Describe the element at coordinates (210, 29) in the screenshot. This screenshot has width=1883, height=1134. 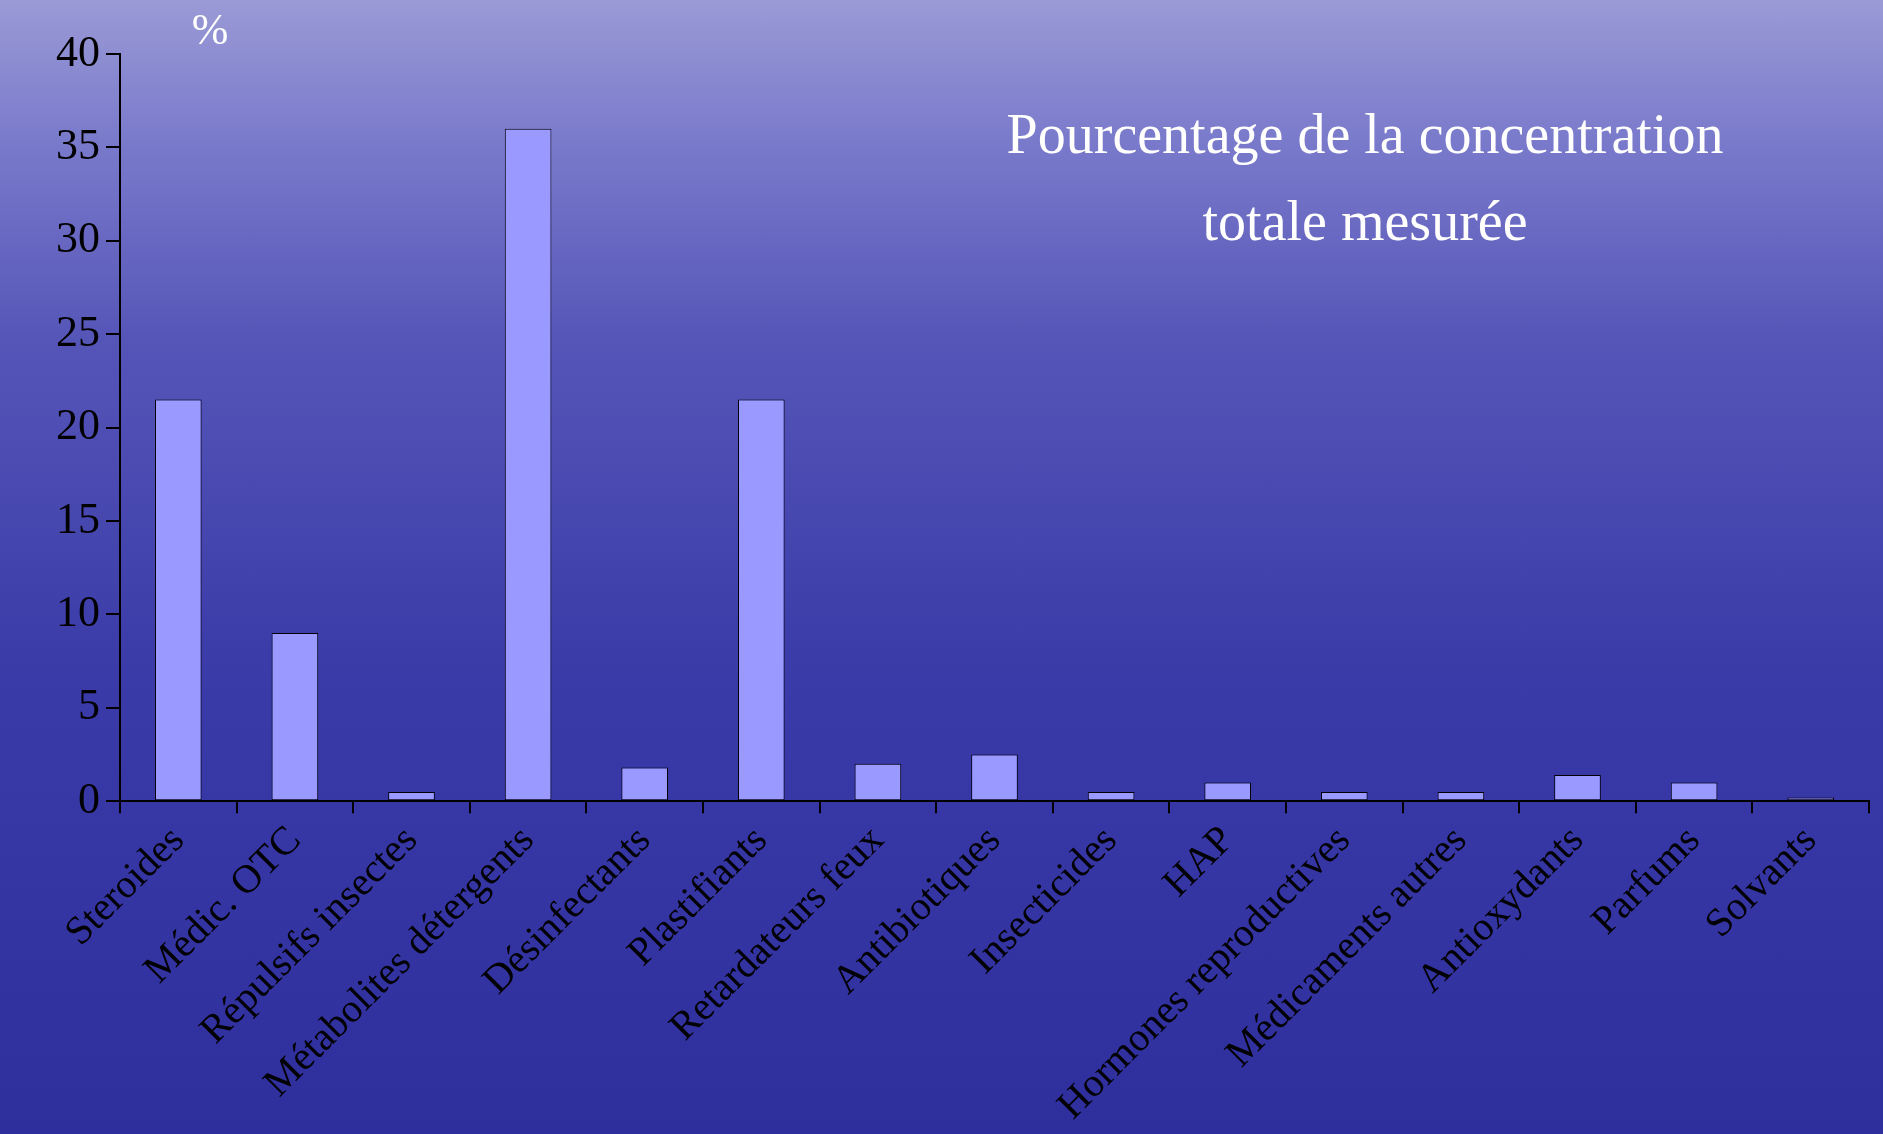
I see `y-axis-title: %` at that location.